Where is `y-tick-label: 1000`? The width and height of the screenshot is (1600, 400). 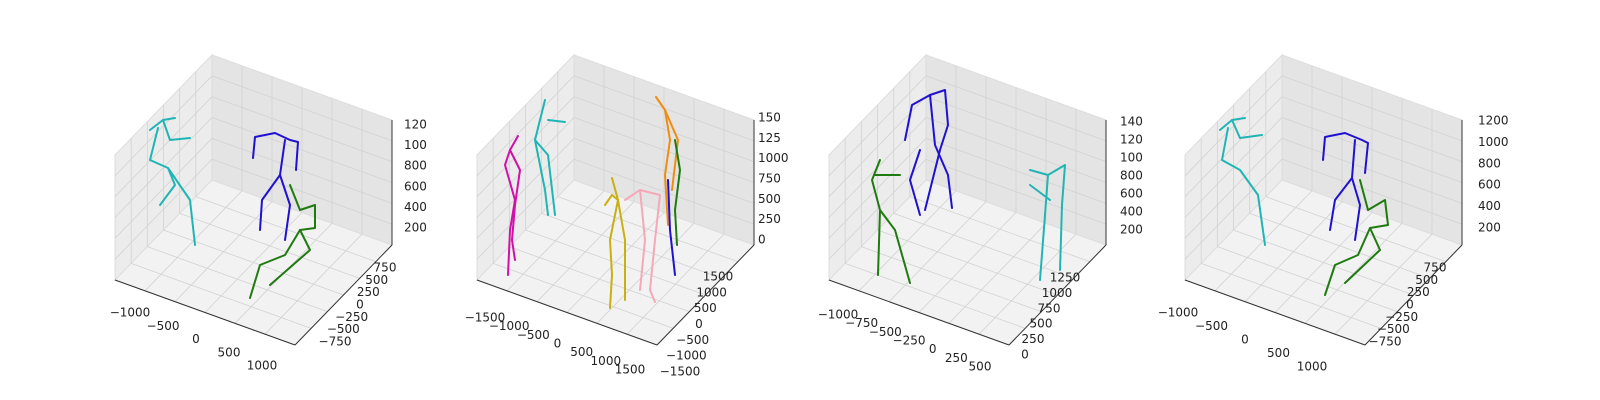 y-tick-label: 1000 is located at coordinates (1057, 293).